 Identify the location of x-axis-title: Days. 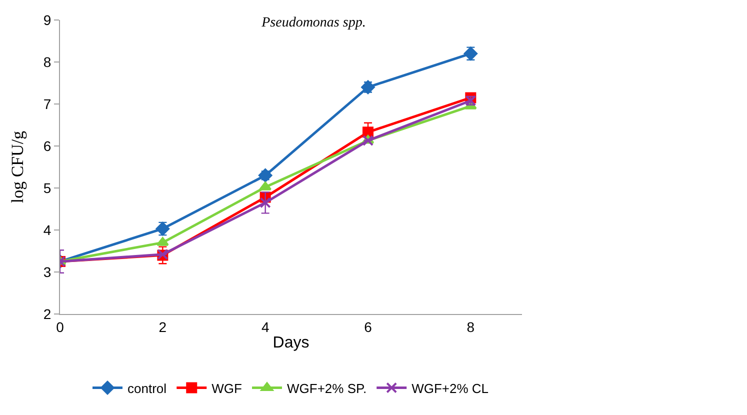
(291, 343).